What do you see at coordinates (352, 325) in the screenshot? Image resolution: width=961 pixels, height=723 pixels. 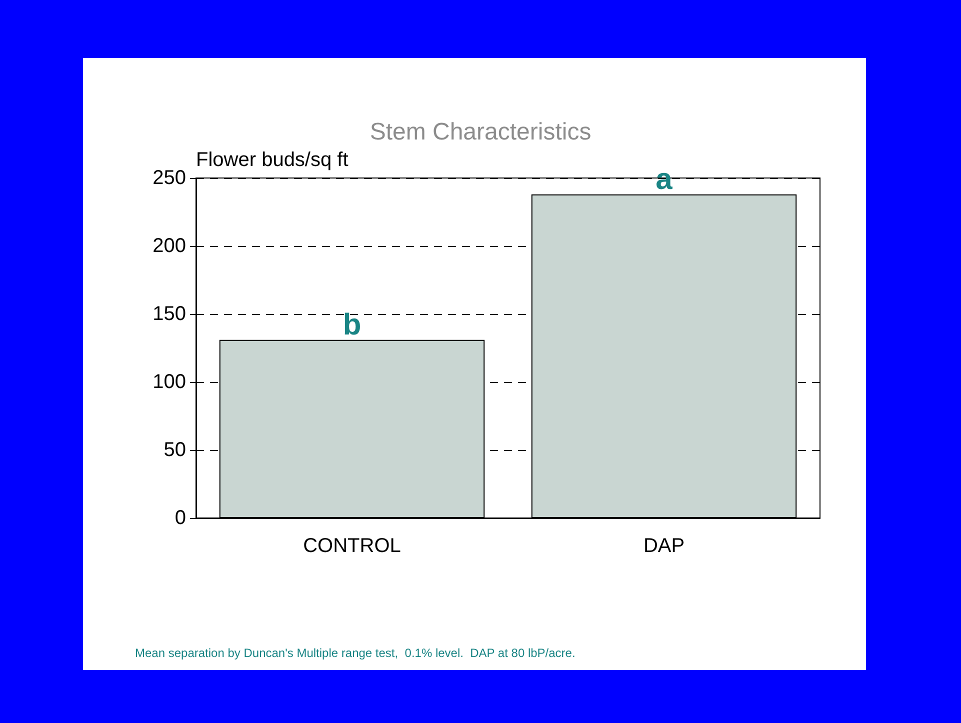 I see `annotation: b` at bounding box center [352, 325].